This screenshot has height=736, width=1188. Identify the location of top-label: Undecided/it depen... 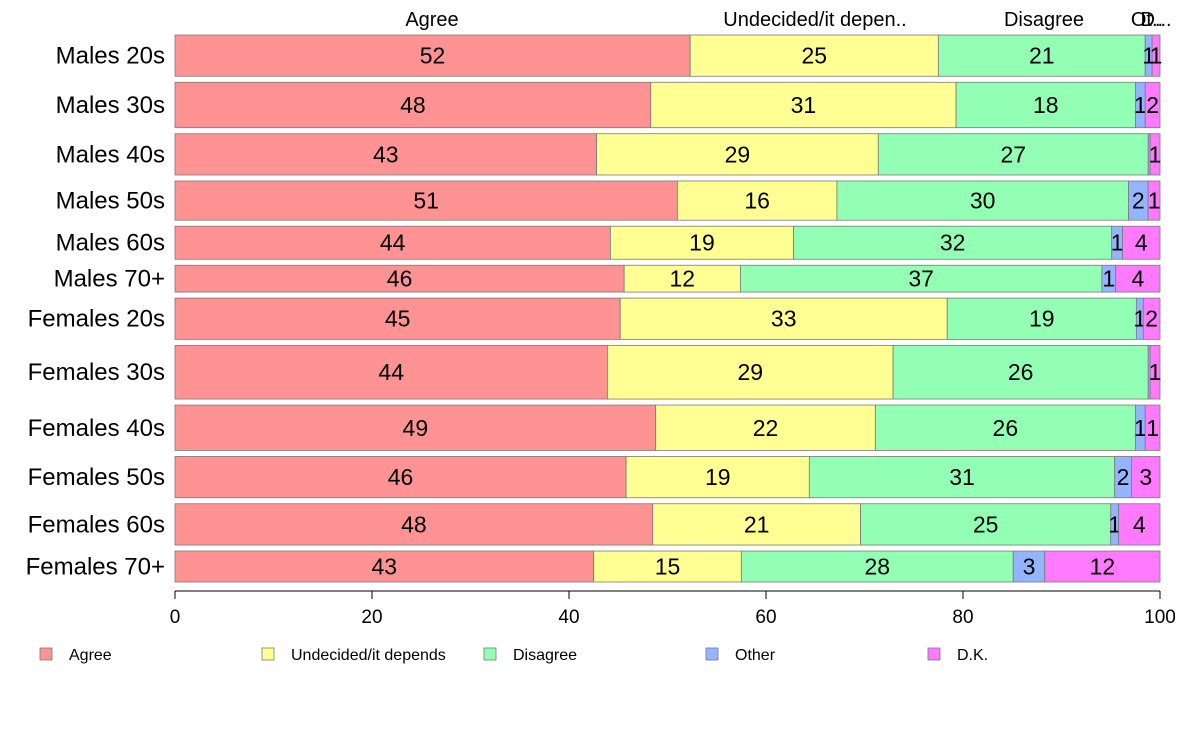
(814, 20).